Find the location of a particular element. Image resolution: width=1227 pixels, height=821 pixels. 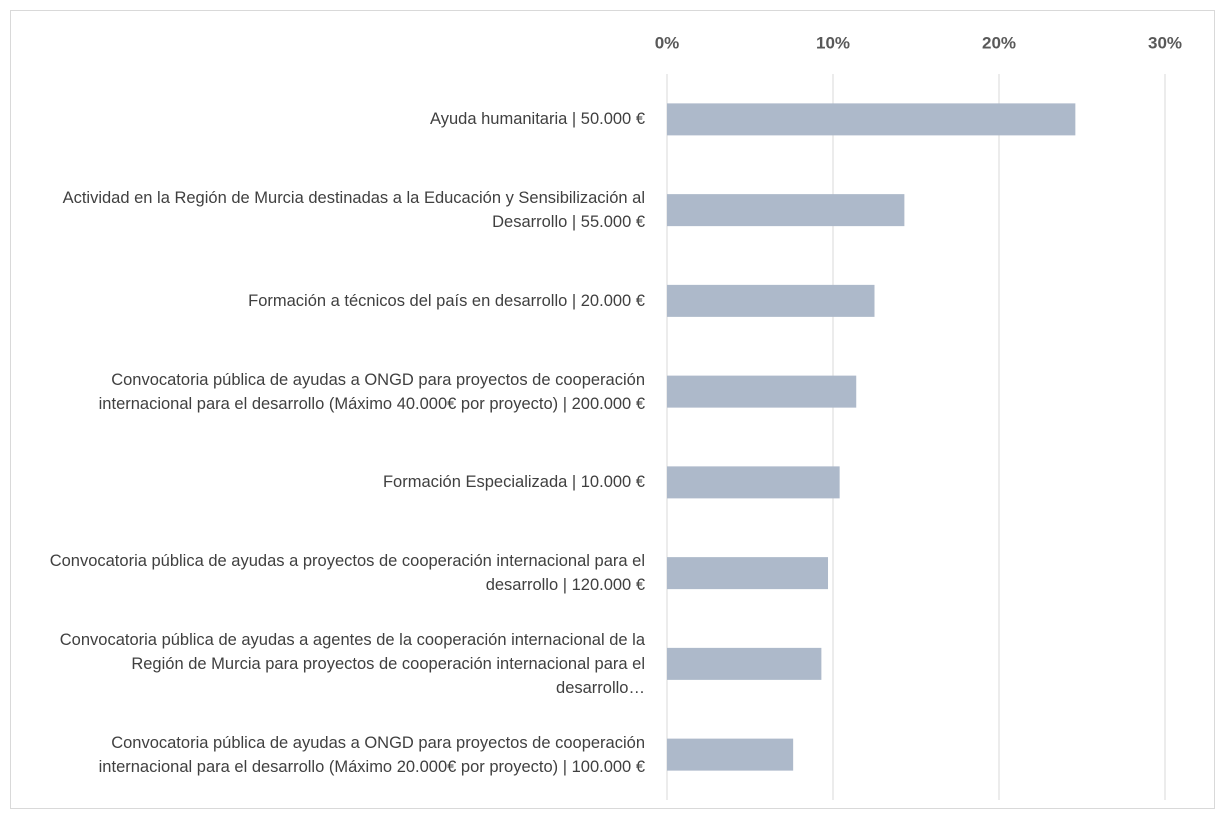

x-tick-label: 20% is located at coordinates (999, 42).